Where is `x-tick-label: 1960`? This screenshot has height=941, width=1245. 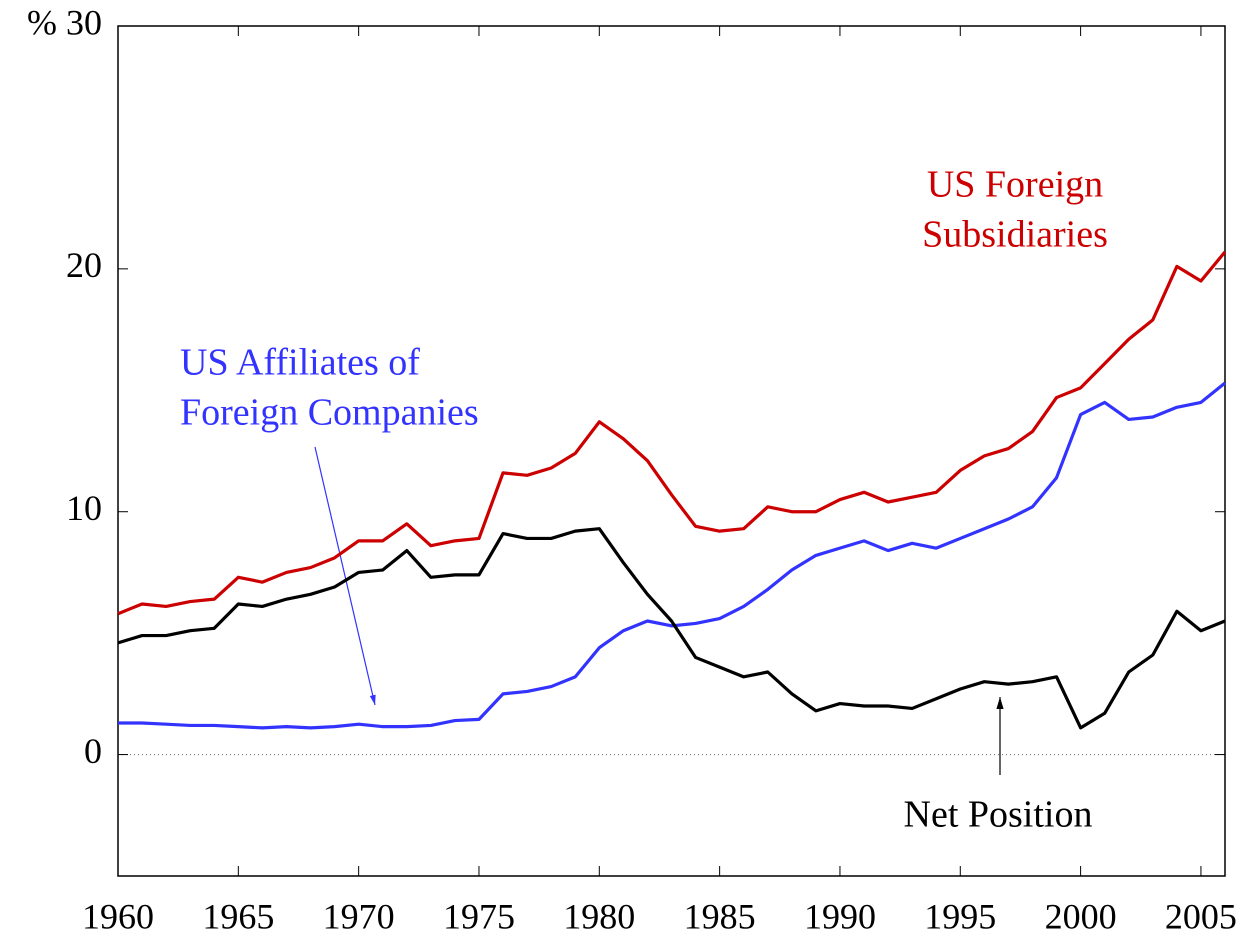 x-tick-label: 1960 is located at coordinates (118, 916).